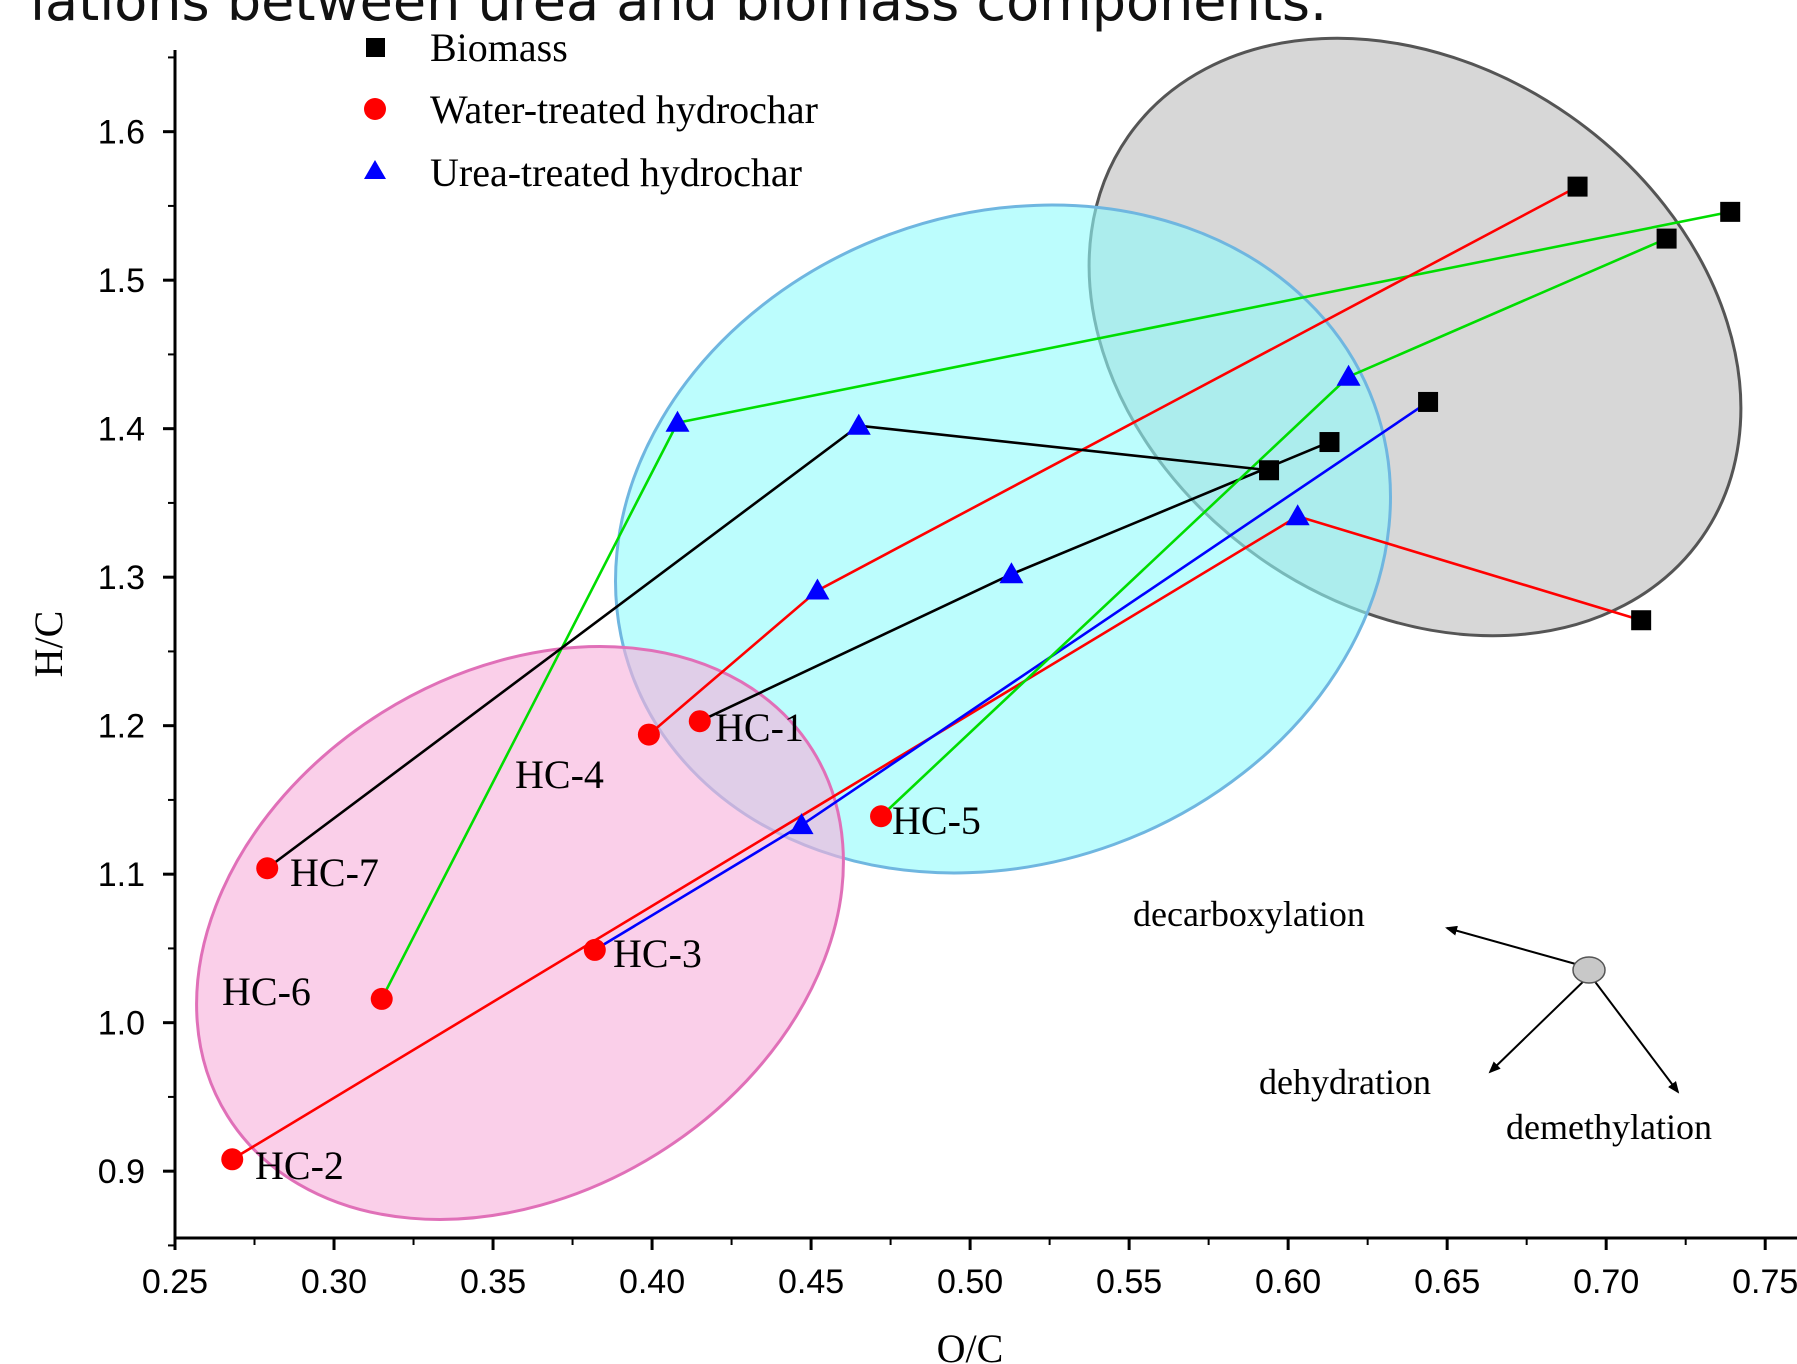 This screenshot has width=1797, height=1364. Describe the element at coordinates (1539, 1024) in the screenshot. I see `arrow-dehydration` at that location.